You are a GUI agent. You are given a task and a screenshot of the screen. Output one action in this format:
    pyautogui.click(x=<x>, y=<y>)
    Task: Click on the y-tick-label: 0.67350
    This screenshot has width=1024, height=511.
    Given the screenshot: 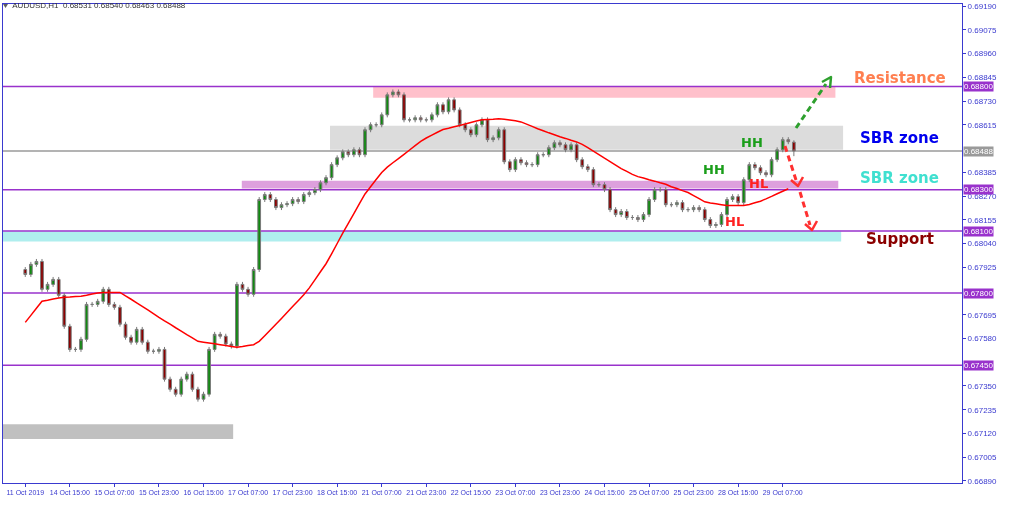 What is the action you would take?
    pyautogui.click(x=982, y=386)
    